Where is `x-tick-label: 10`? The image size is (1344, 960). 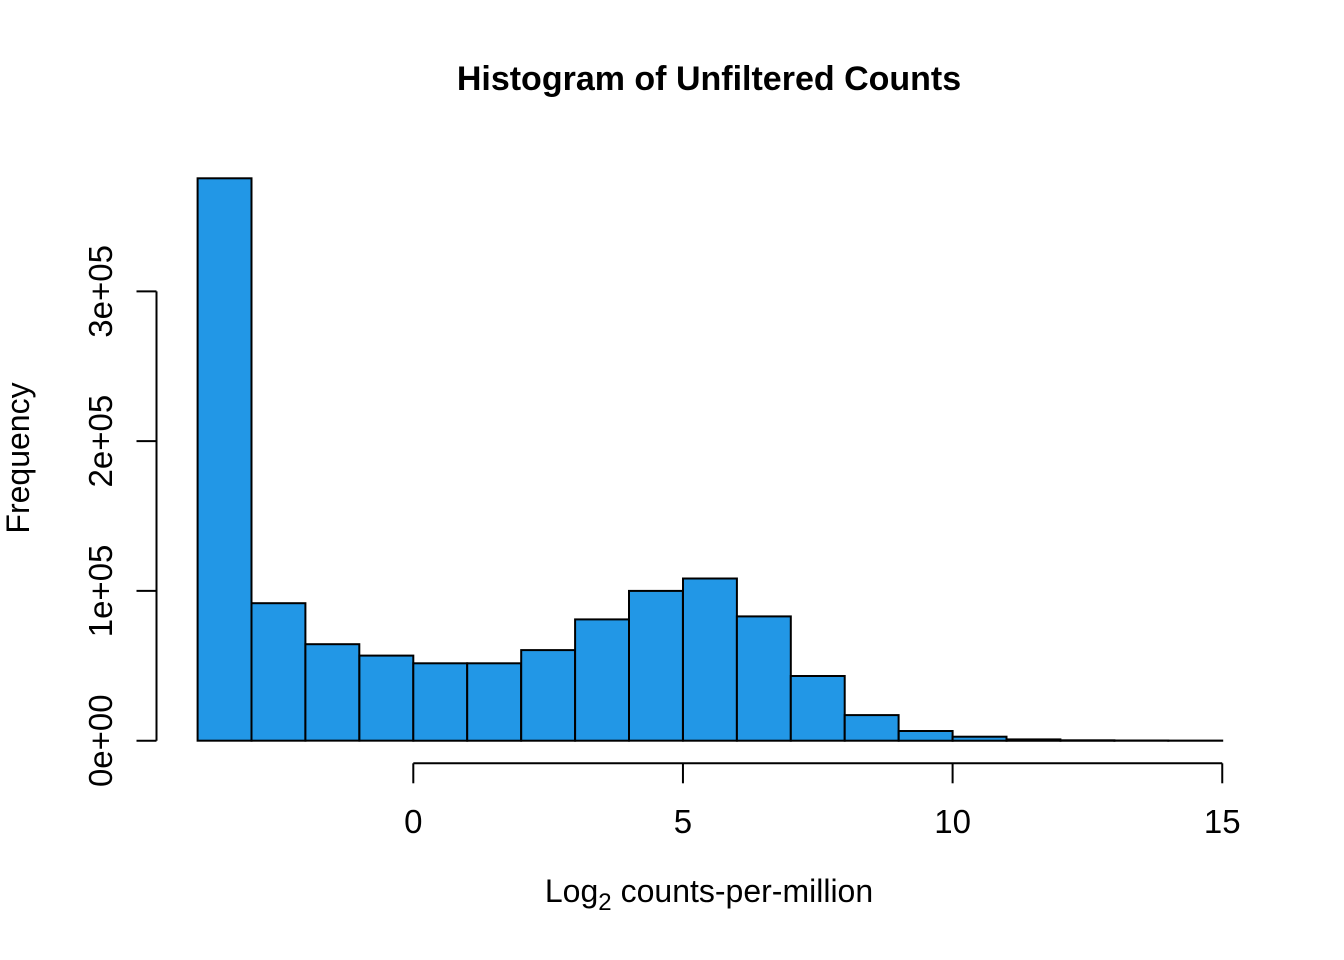 x-tick-label: 10 is located at coordinates (952, 821).